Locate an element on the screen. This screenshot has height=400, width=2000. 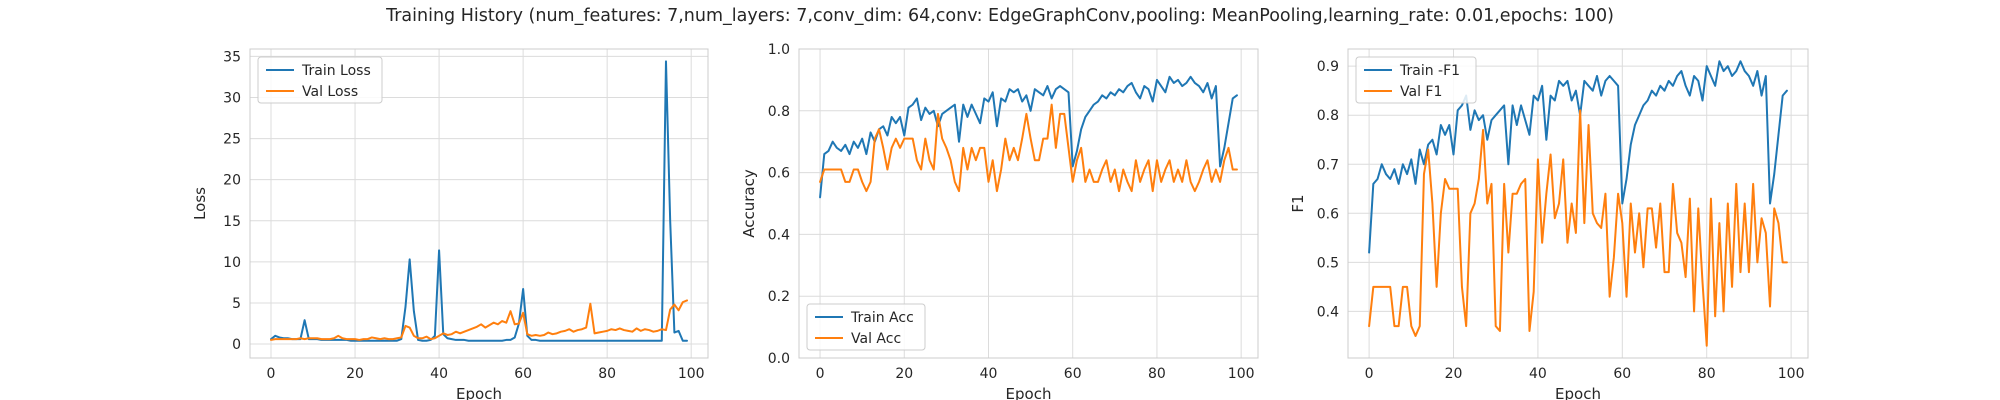
legend-label: Val Acc is located at coordinates (876, 339).